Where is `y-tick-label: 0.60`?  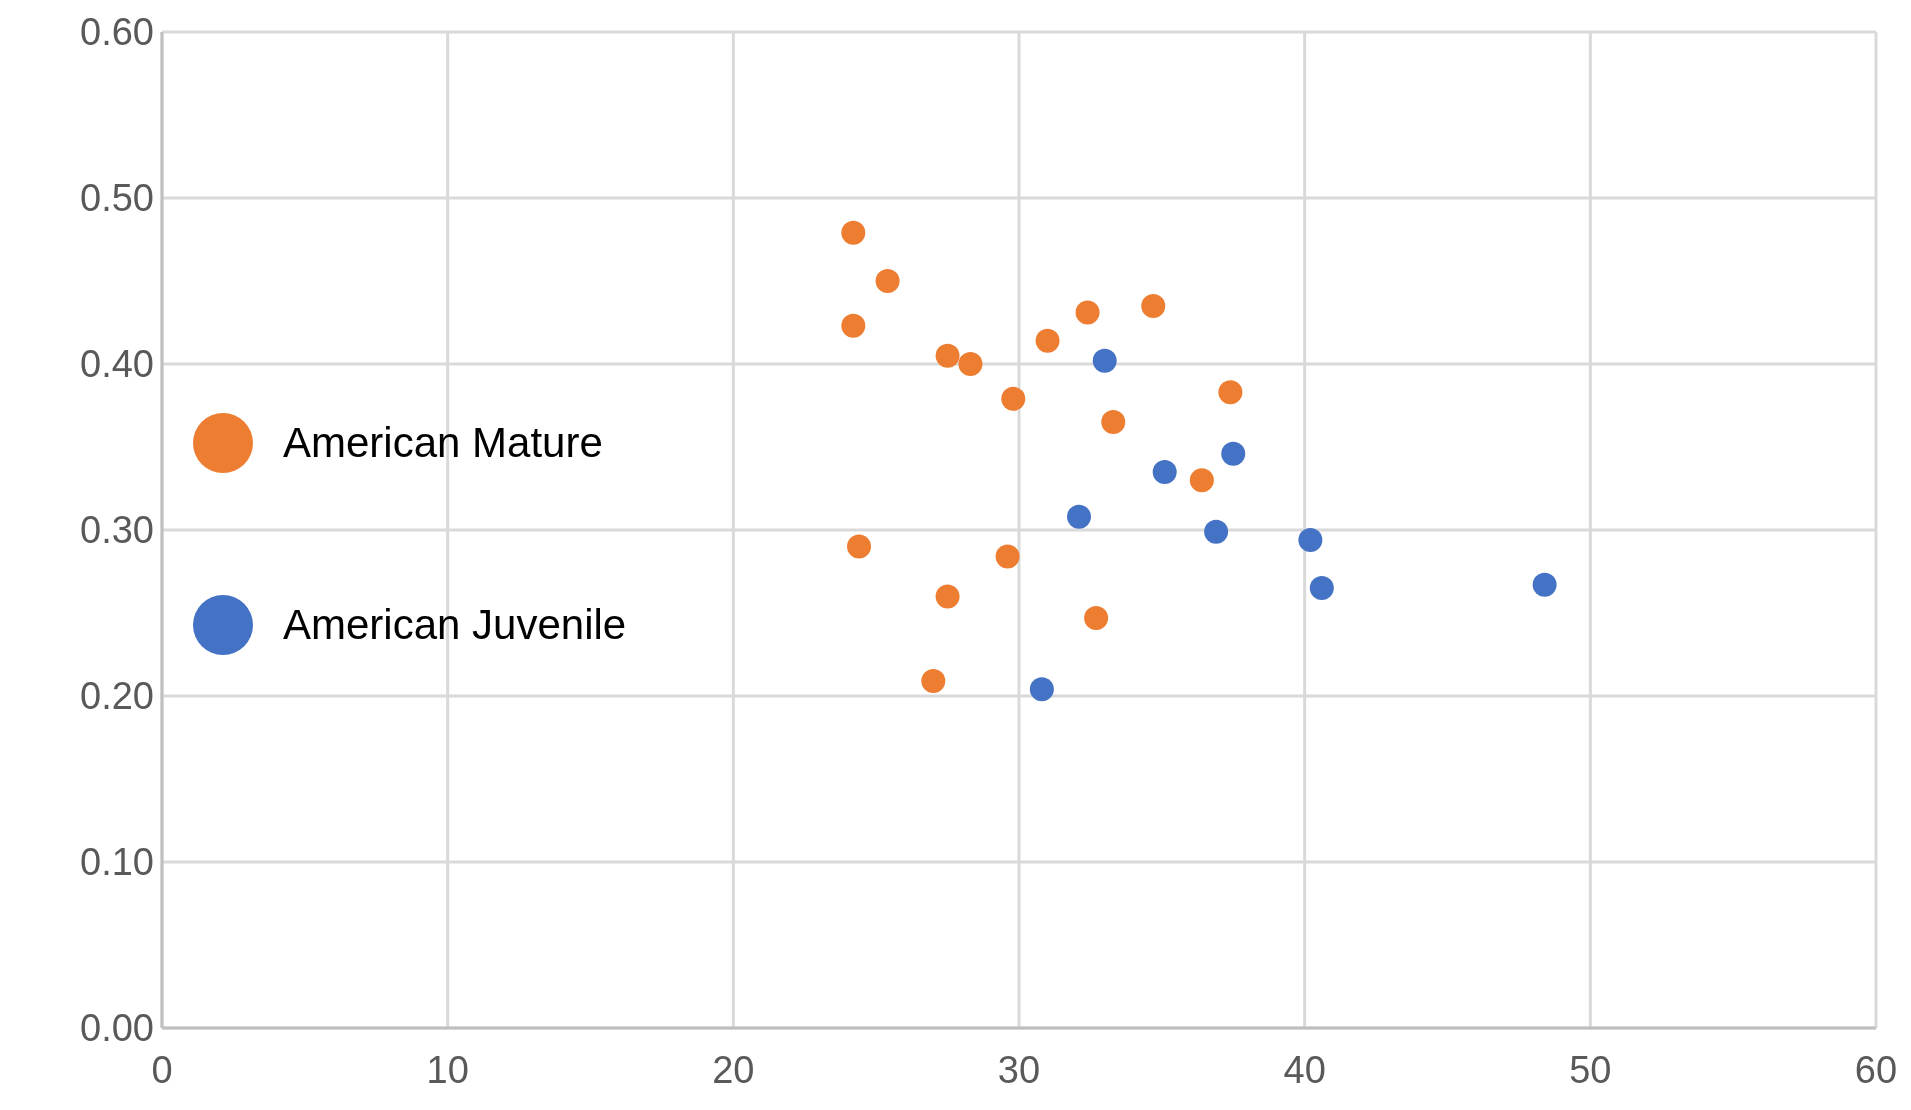
y-tick-label: 0.60 is located at coordinates (117, 32).